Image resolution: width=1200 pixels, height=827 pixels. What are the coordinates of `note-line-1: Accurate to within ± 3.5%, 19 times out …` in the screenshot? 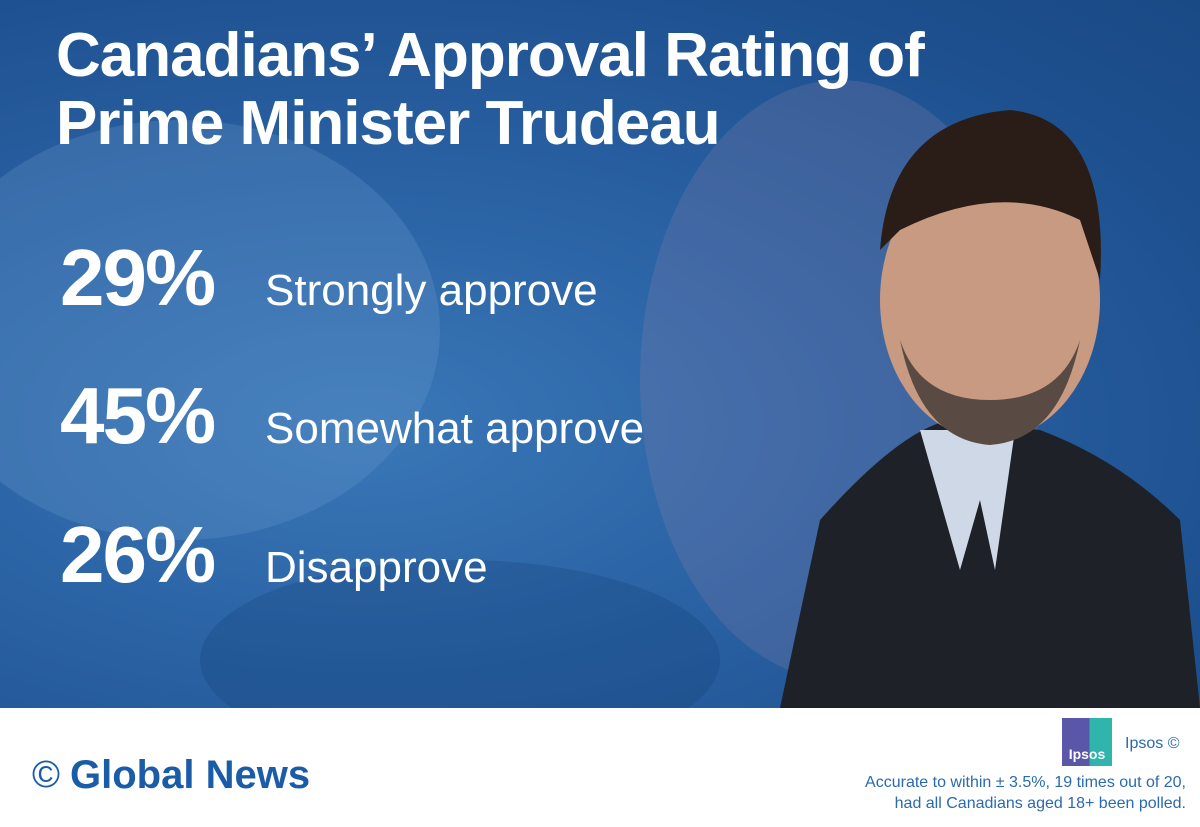 It's located at (1025, 782).